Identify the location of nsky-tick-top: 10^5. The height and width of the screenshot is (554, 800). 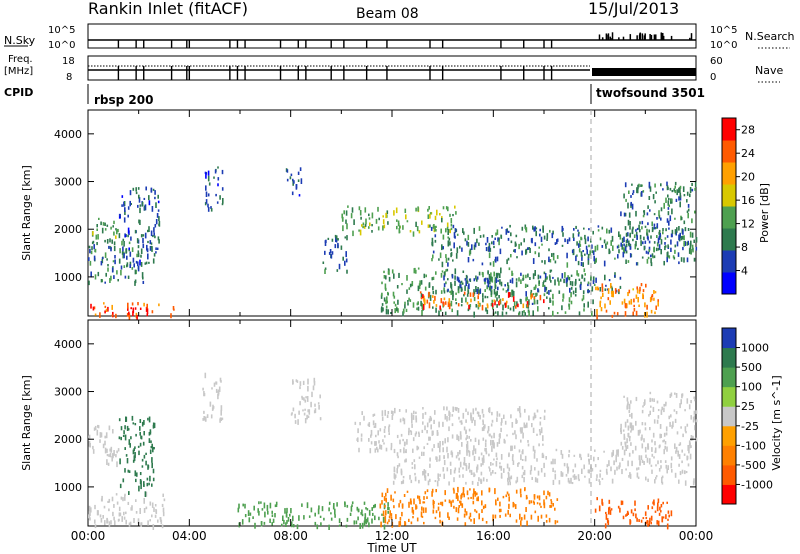
(61, 30).